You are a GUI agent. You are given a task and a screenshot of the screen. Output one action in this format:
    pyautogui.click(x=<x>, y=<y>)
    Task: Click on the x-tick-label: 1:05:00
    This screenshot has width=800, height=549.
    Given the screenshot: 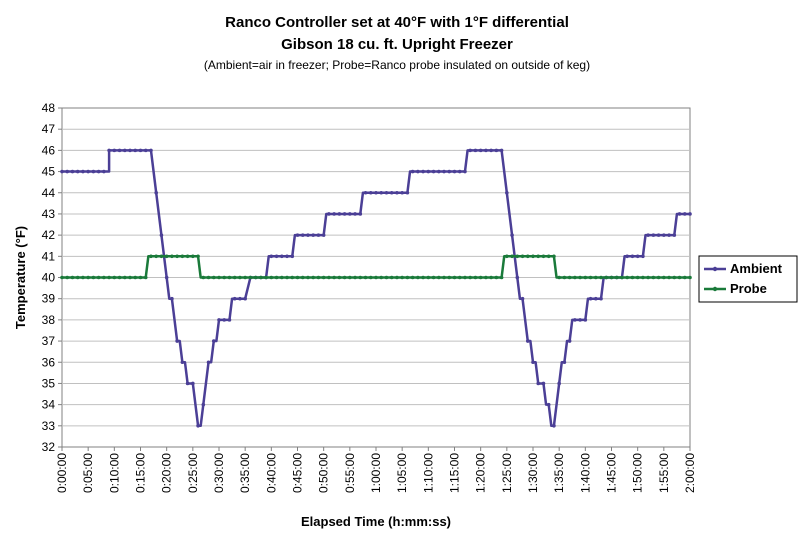 What is the action you would take?
    pyautogui.click(x=402, y=473)
    